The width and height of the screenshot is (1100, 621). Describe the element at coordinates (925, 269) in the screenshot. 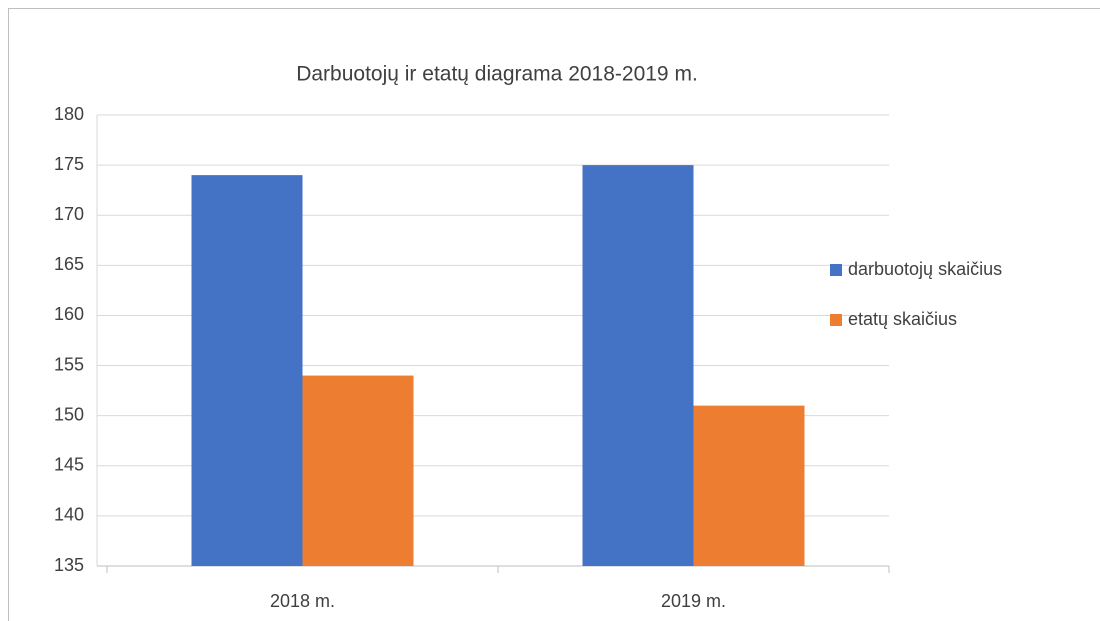

I see `legend-label: darbuotojų skaičius` at that location.